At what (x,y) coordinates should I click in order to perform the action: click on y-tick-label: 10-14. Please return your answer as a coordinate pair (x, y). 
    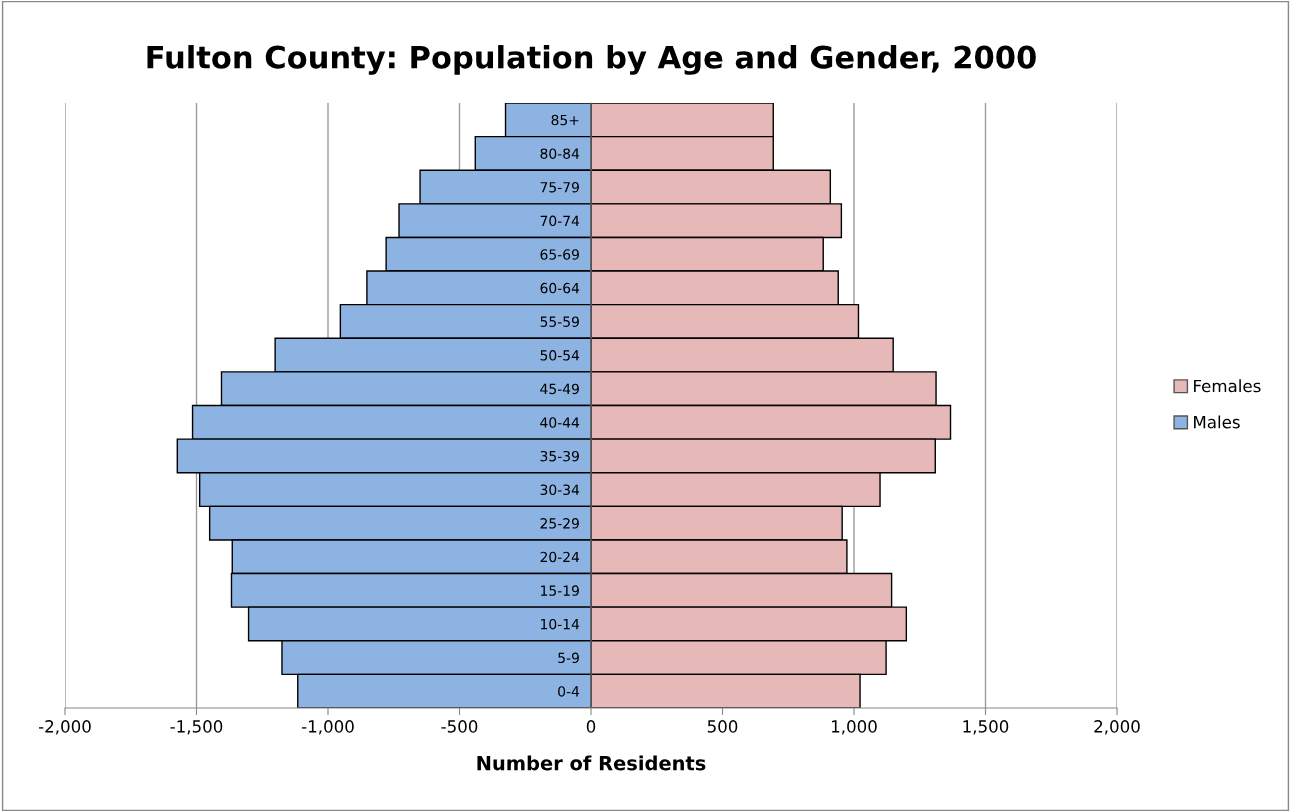
    Looking at the image, I should click on (560, 624).